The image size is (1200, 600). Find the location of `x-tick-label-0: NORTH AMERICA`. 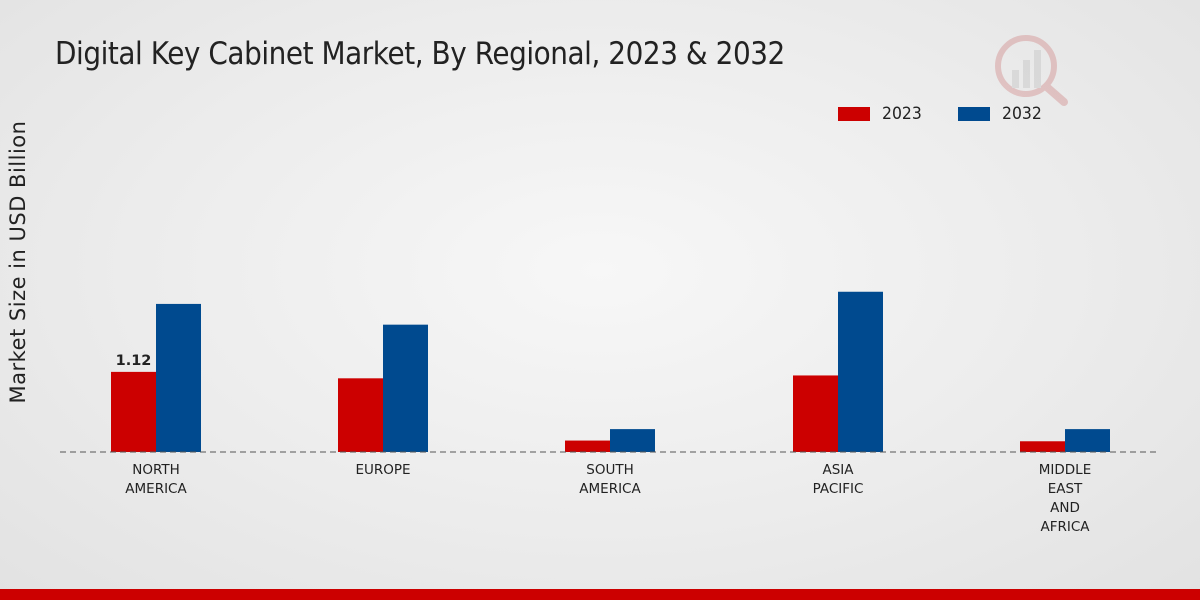

x-tick-label-0: NORTH AMERICA is located at coordinates (156, 479).